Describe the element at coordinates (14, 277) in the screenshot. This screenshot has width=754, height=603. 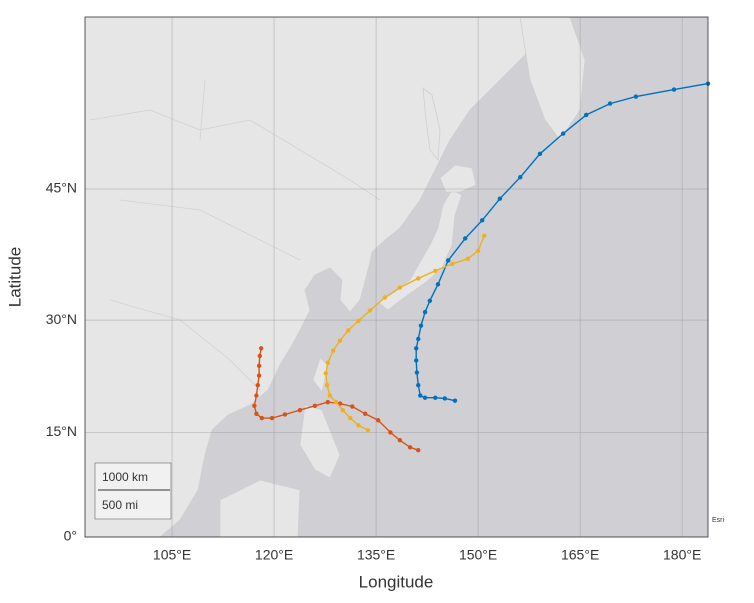
I see `y-axis-label: Latitude` at that location.